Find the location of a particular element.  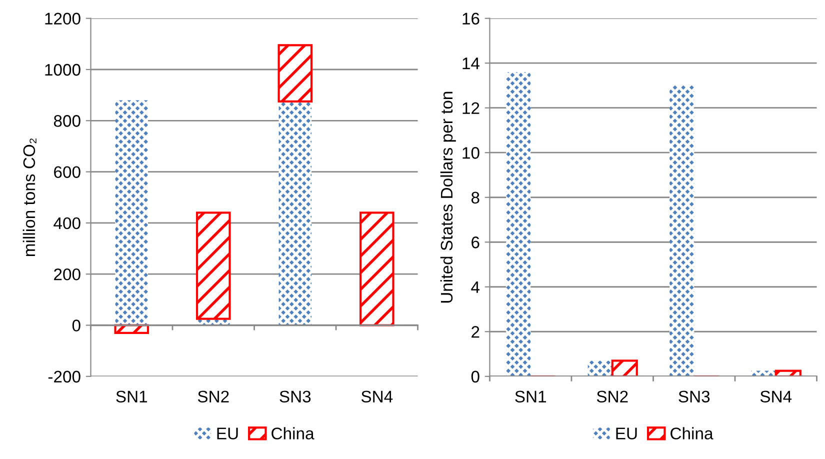

y-tick-label: 16 is located at coordinates (471, 18).